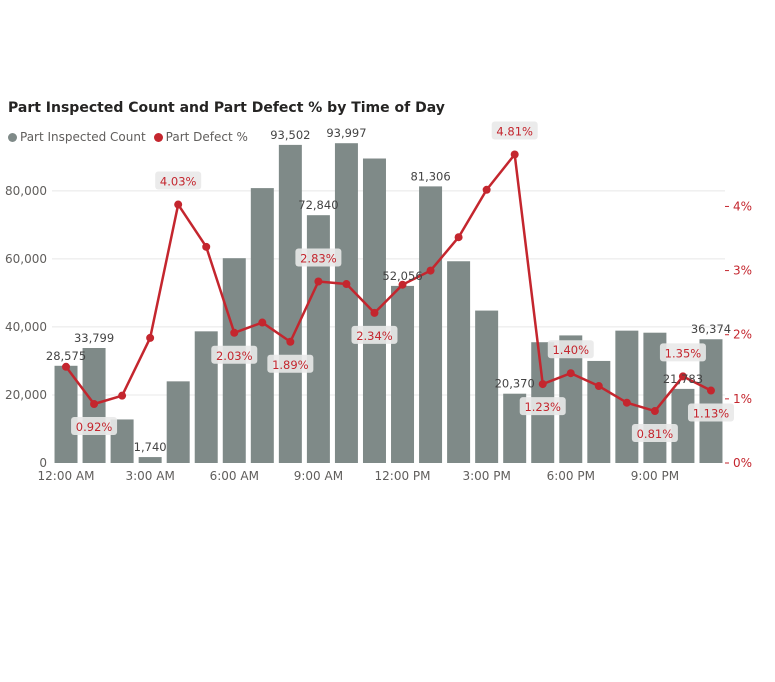 This screenshot has height=682, width=775. I want to click on y-left-tick-label: 80,000, so click(26, 191).